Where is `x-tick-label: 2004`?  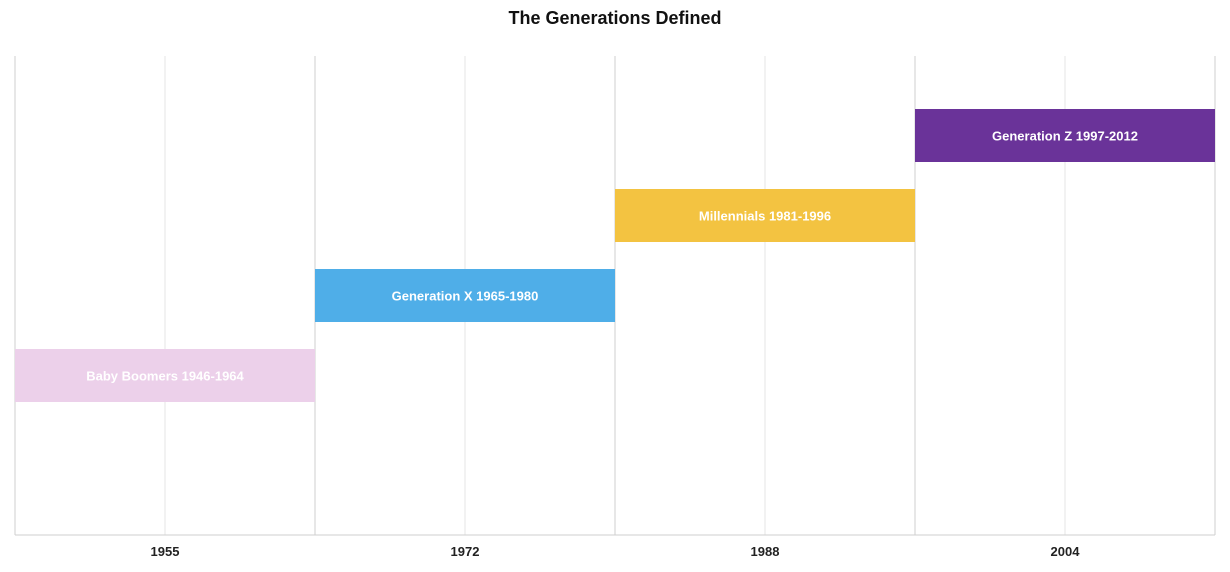
x-tick-label: 2004 is located at coordinates (1066, 551).